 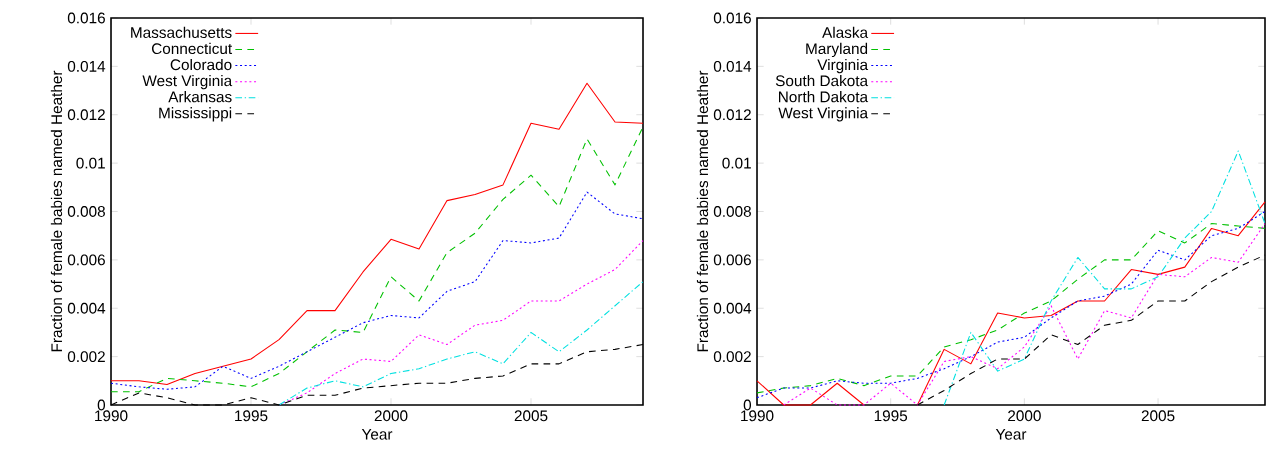 What do you see at coordinates (195, 114) in the screenshot?
I see `legend-label: Mississippi` at bounding box center [195, 114].